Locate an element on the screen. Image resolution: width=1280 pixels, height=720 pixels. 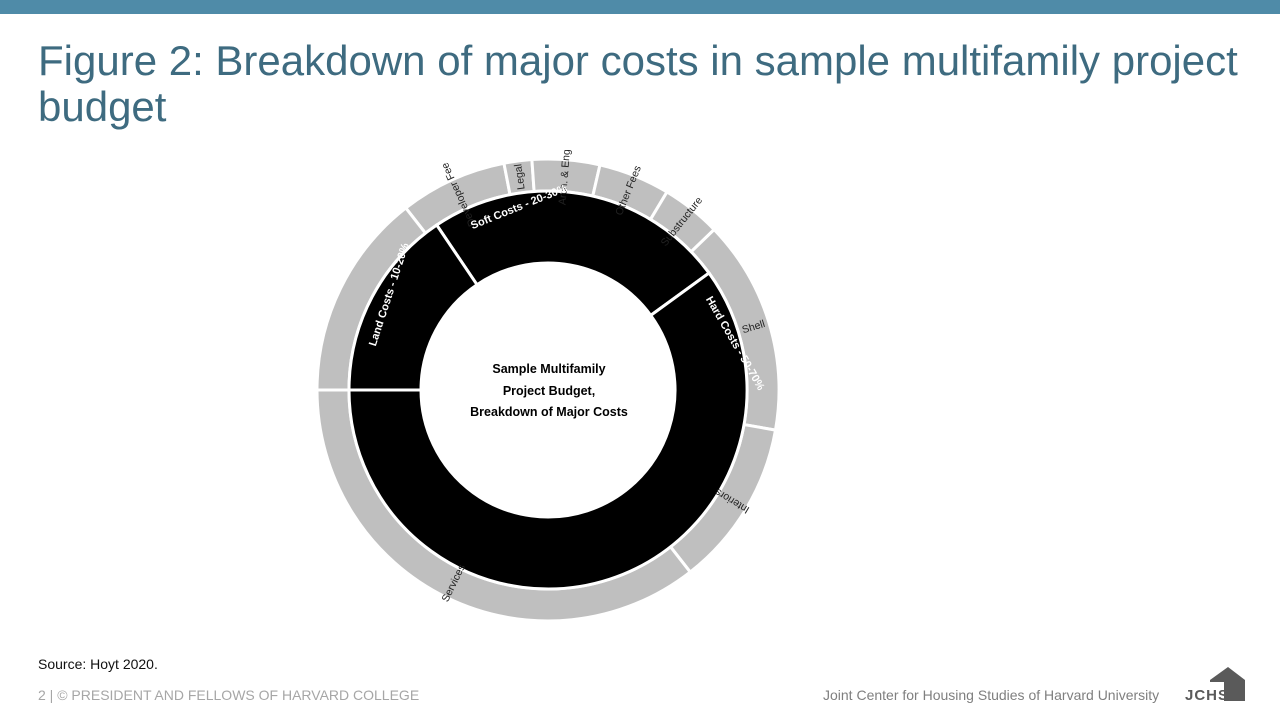
jchs-logo: JCHS is located at coordinates (1214, 685).